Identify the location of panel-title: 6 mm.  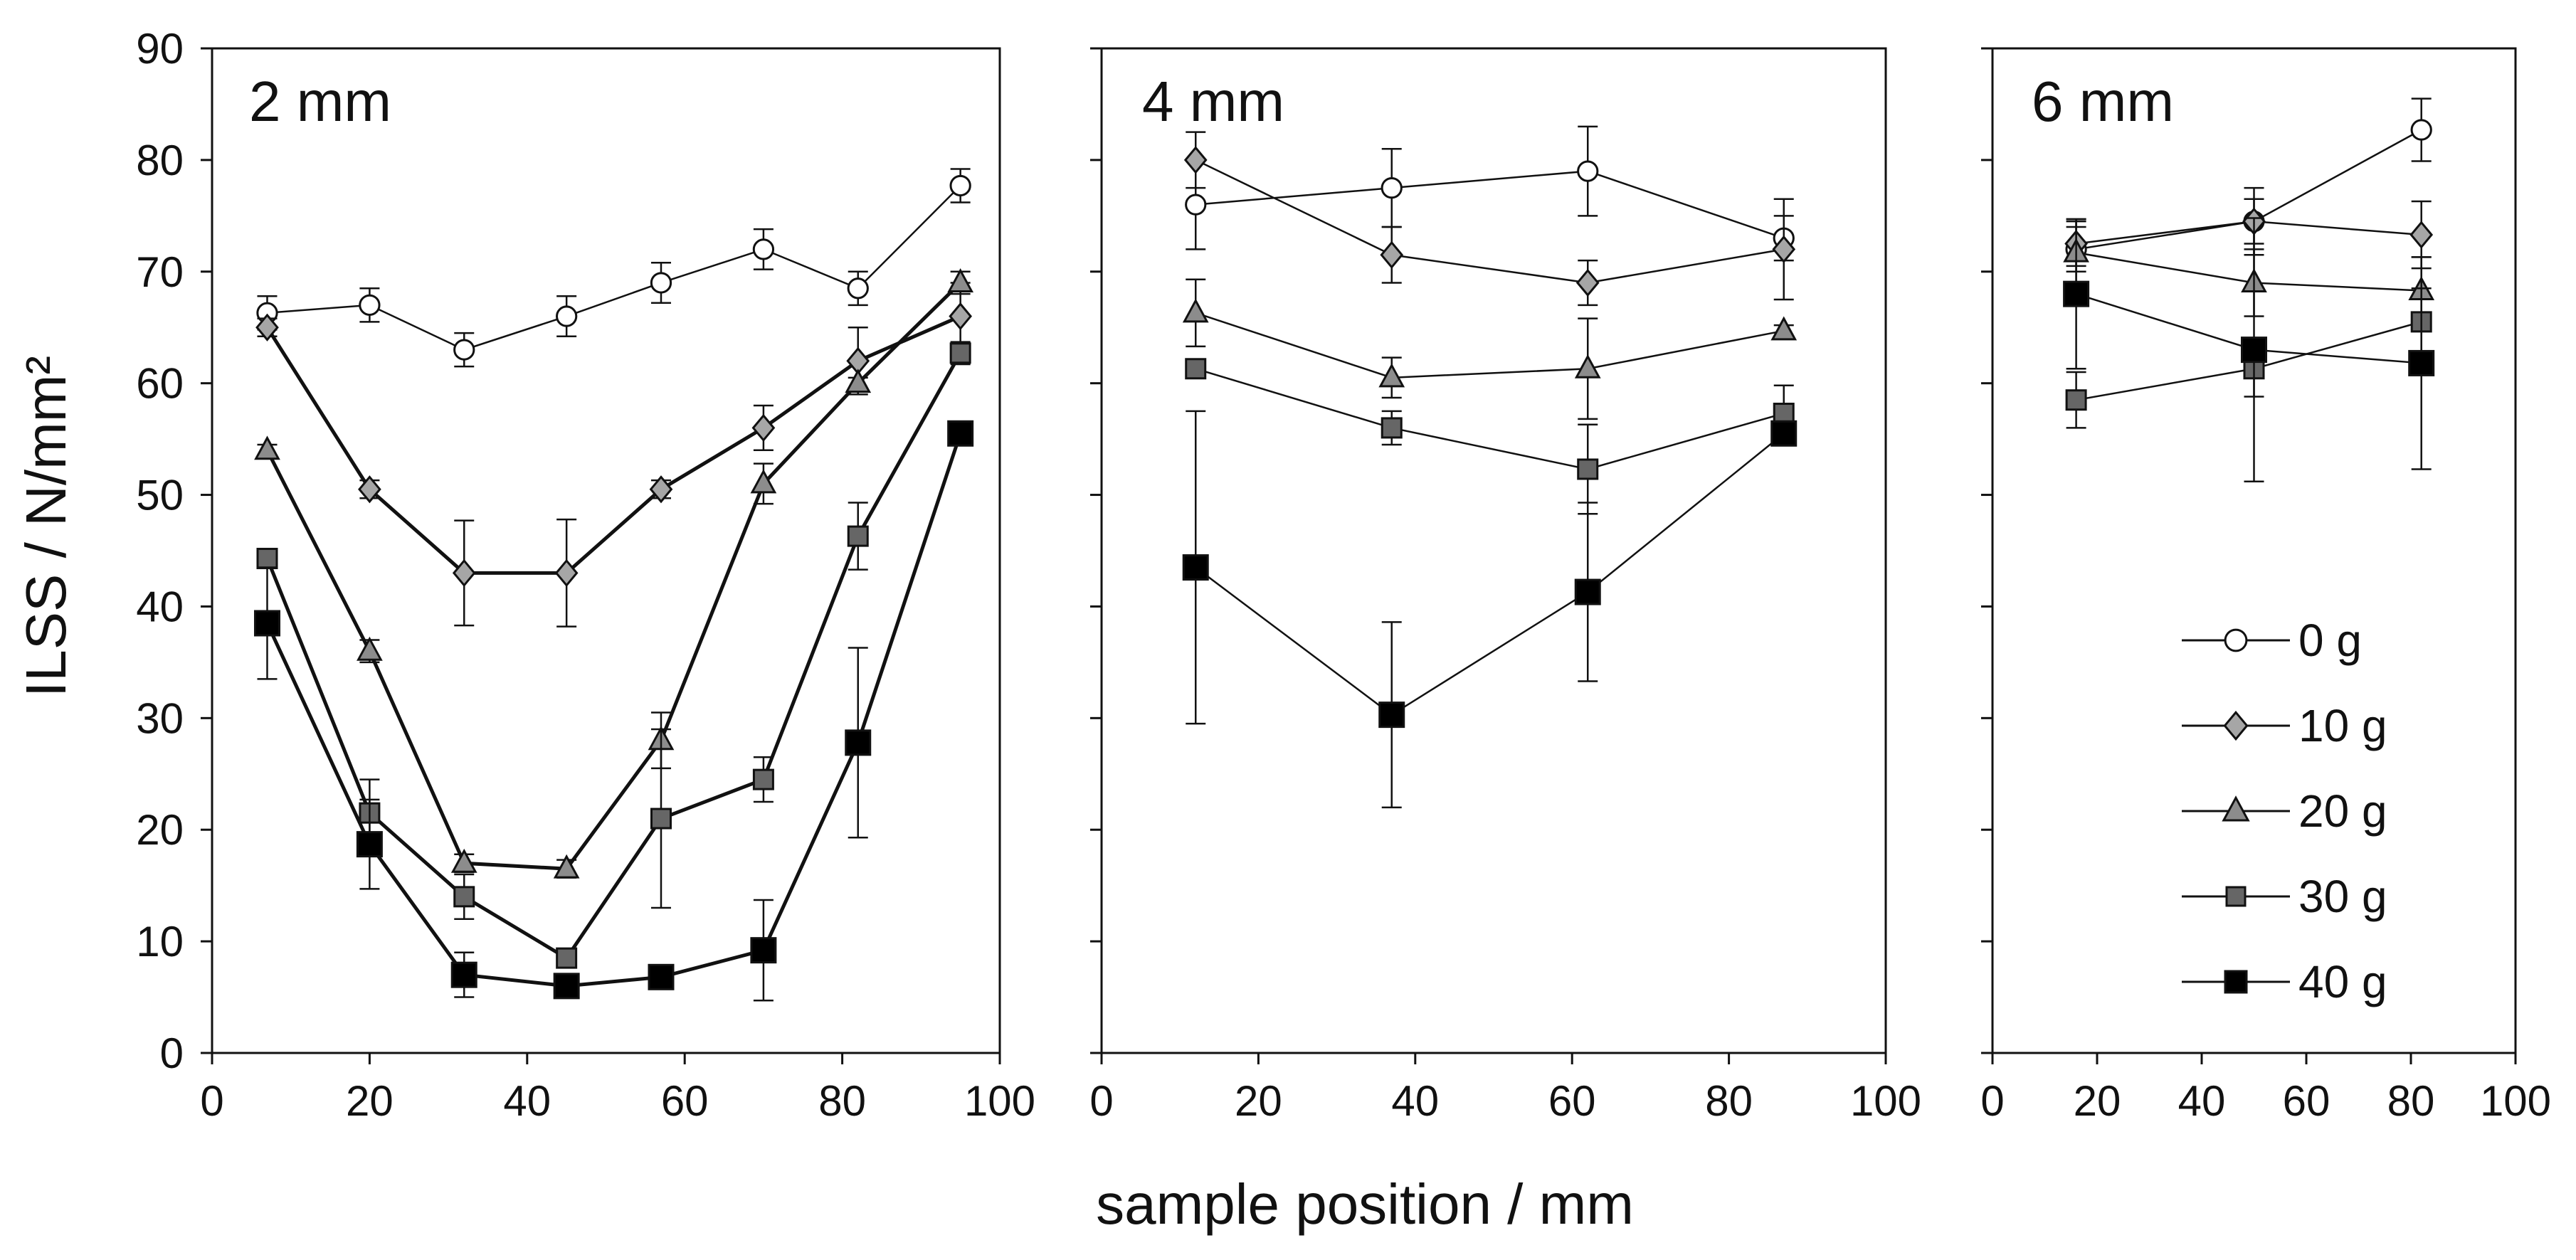
(2103, 101).